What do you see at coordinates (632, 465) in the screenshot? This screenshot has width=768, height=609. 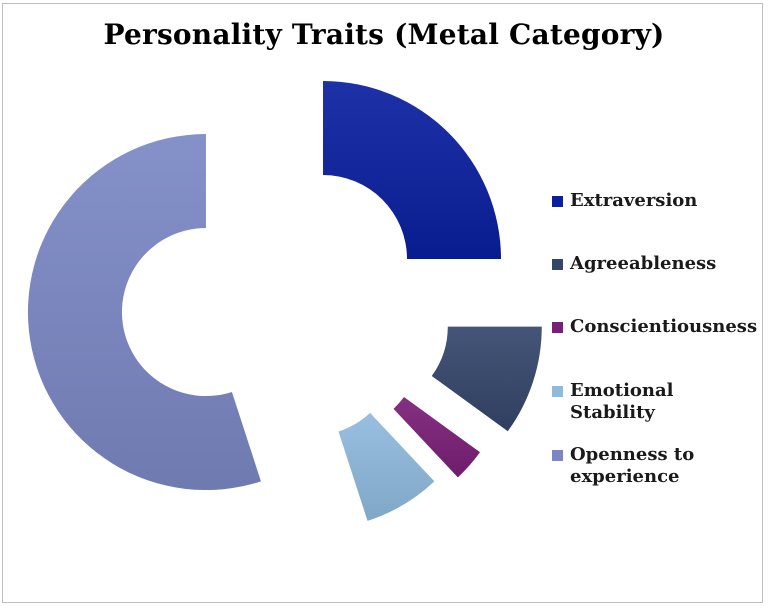 I see `legend-label-openness: Openness to experience` at bounding box center [632, 465].